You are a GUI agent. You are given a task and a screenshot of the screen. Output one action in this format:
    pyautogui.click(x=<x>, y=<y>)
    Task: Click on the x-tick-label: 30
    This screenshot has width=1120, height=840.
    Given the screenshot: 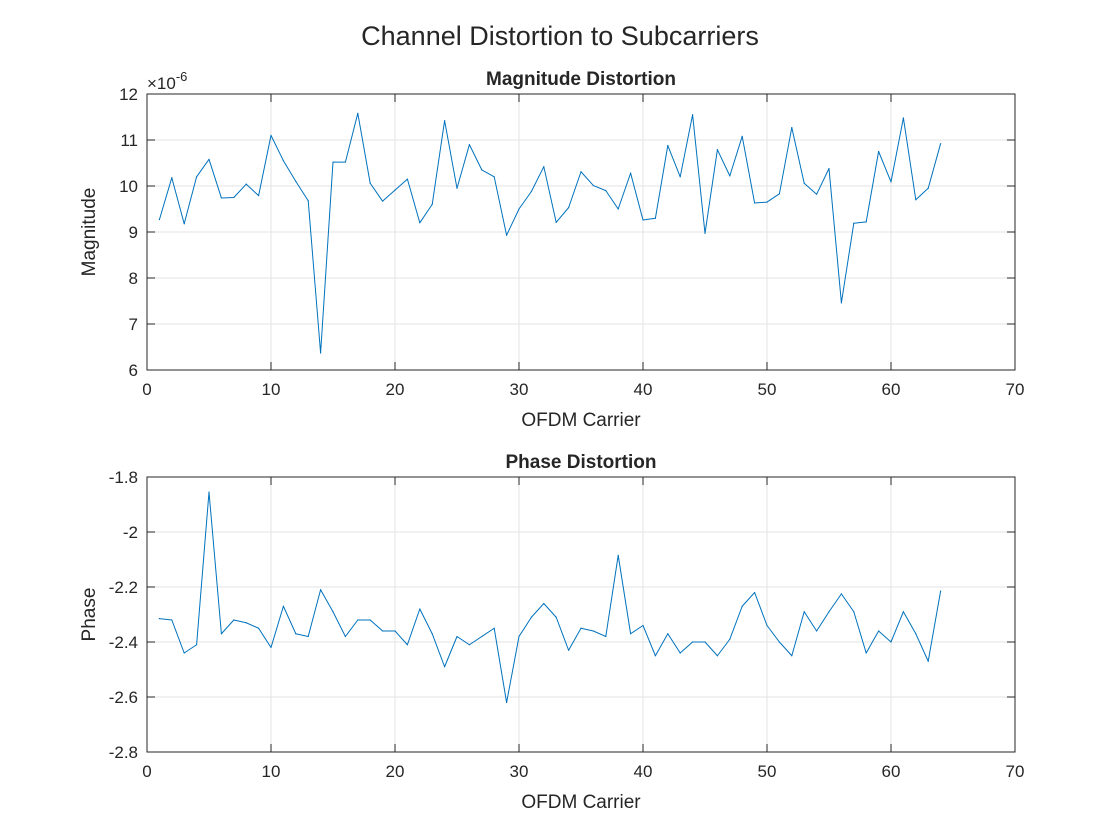 What is the action you would take?
    pyautogui.click(x=519, y=389)
    